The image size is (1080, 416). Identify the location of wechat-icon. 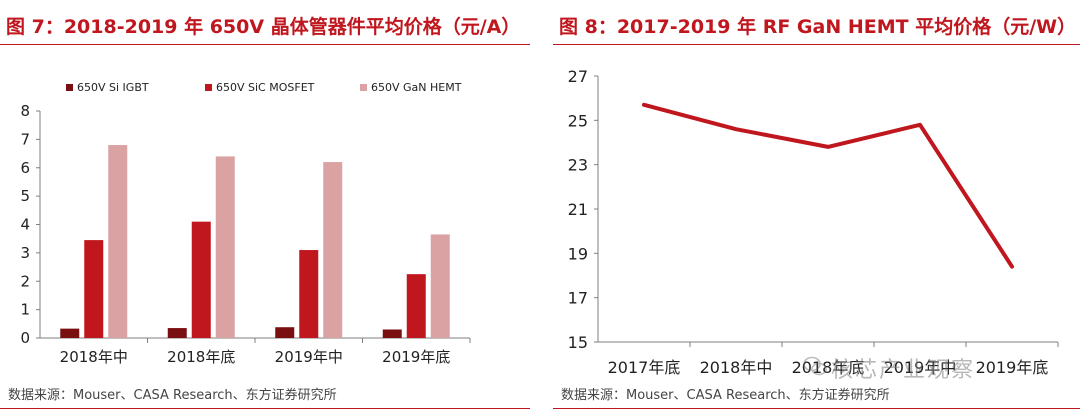
(815, 366).